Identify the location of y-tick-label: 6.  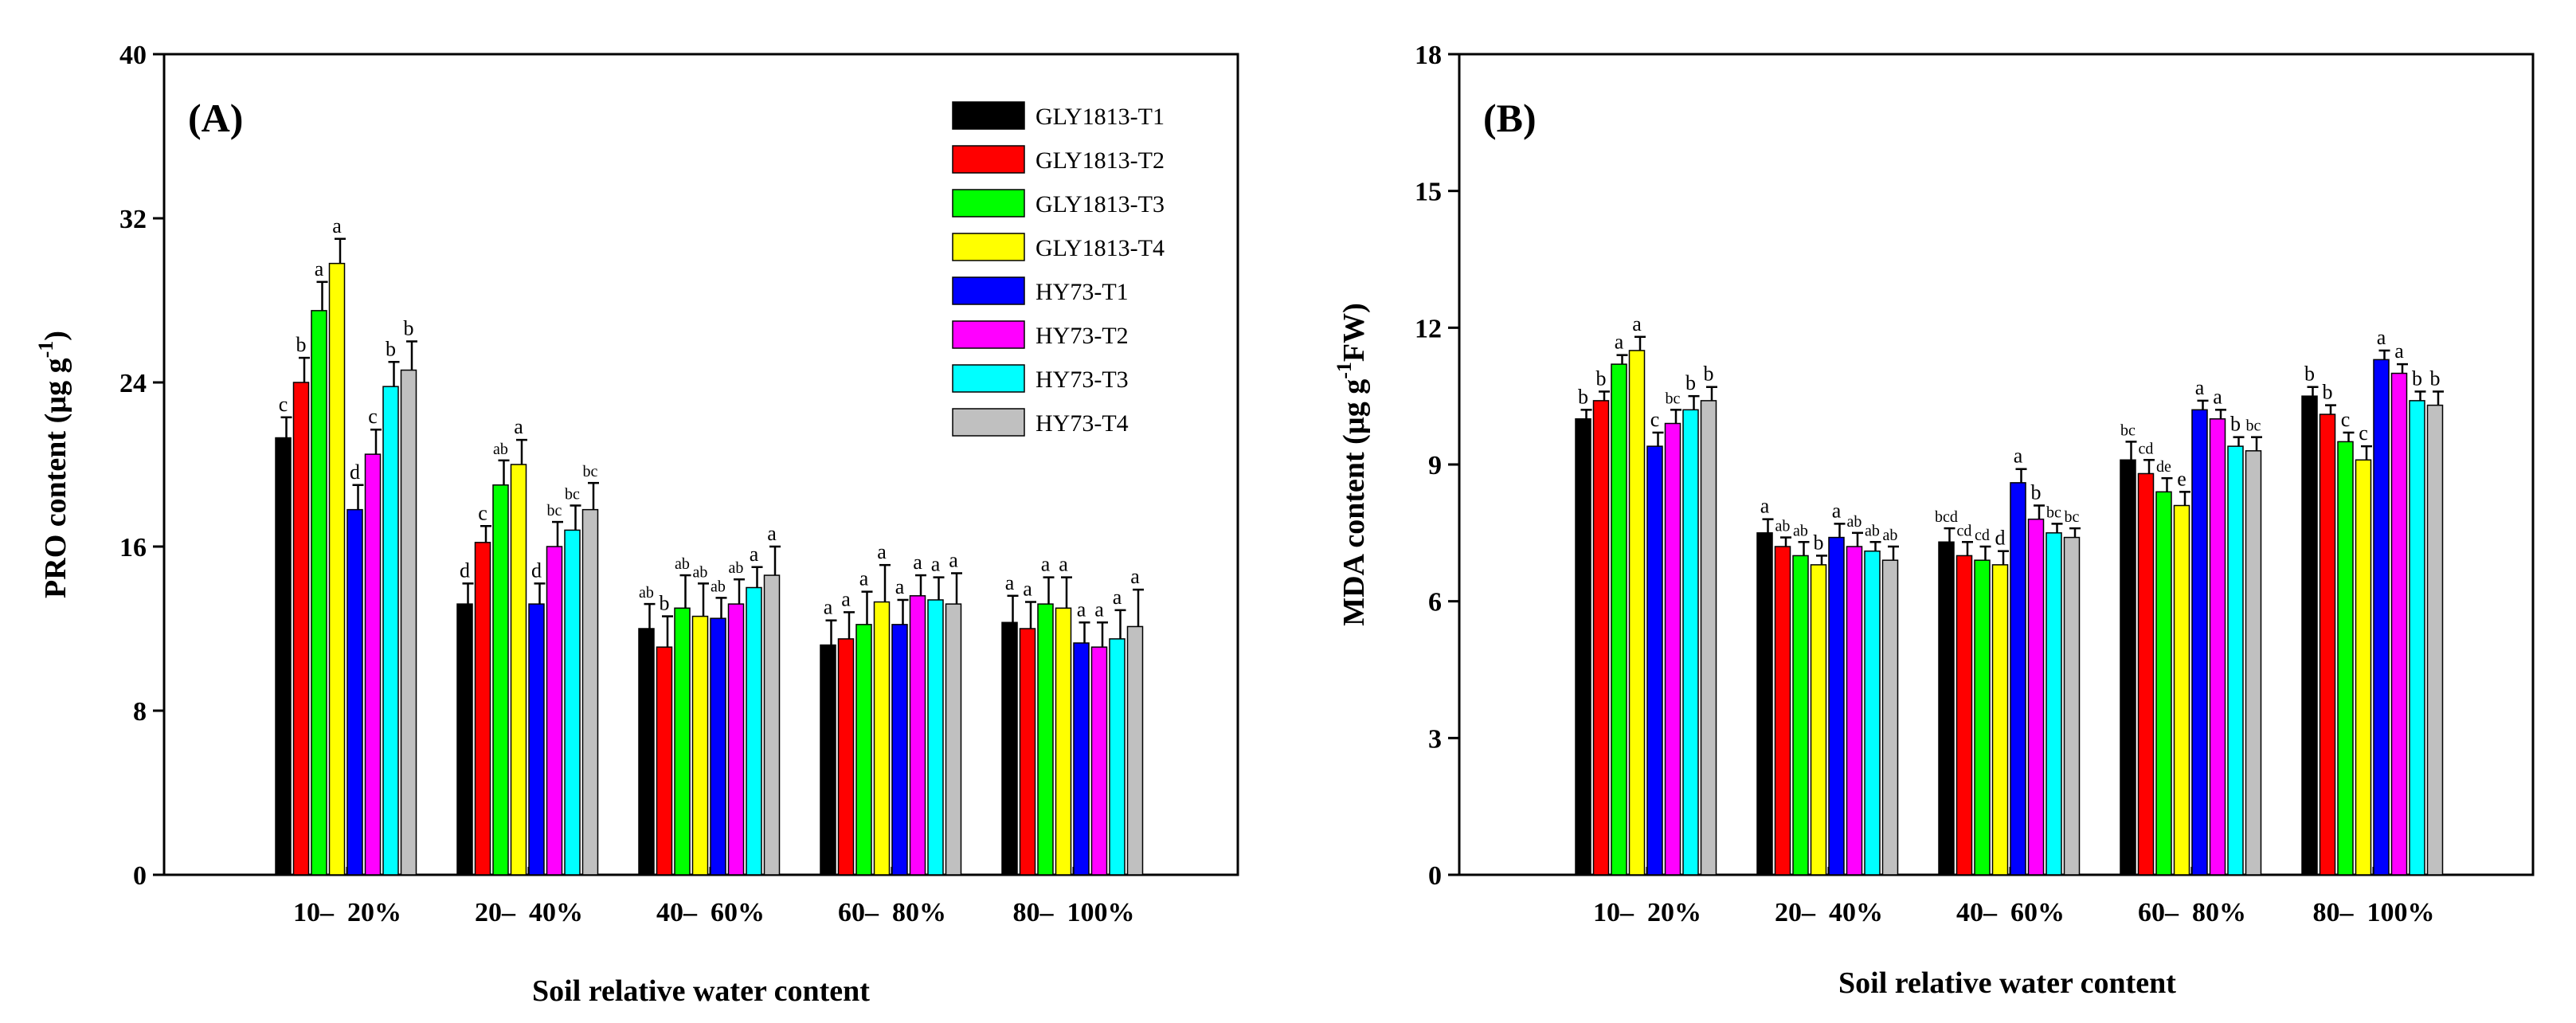
(1435, 602).